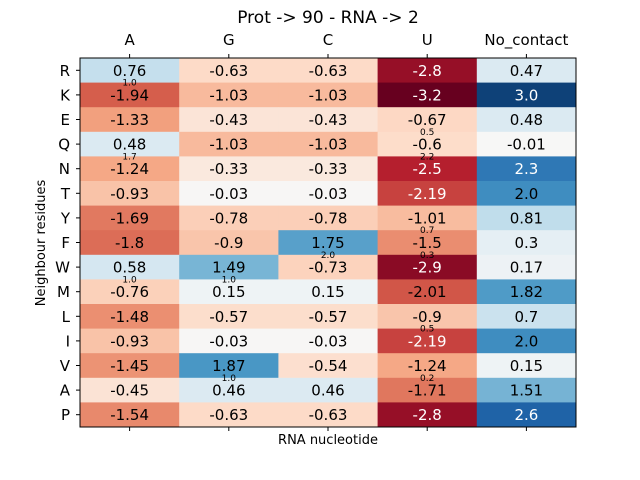 The image size is (640, 480). I want to click on row-label: T, so click(65, 194).